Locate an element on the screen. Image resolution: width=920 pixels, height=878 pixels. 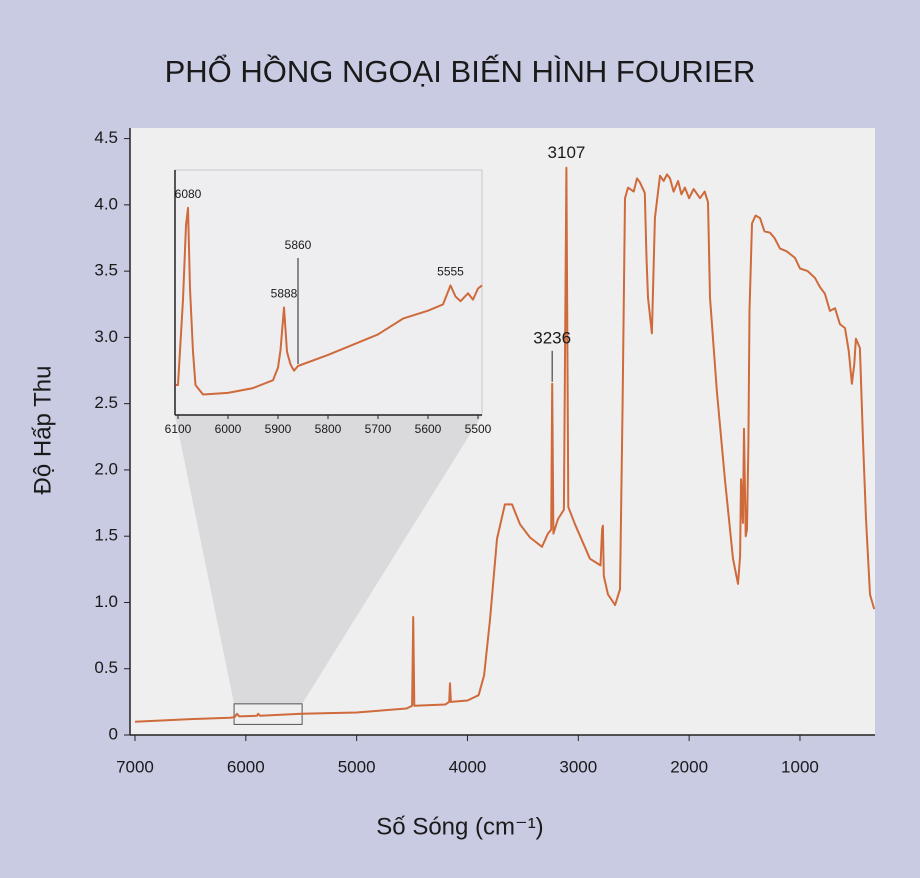
x-tick-label: 5500 is located at coordinates (478, 429).